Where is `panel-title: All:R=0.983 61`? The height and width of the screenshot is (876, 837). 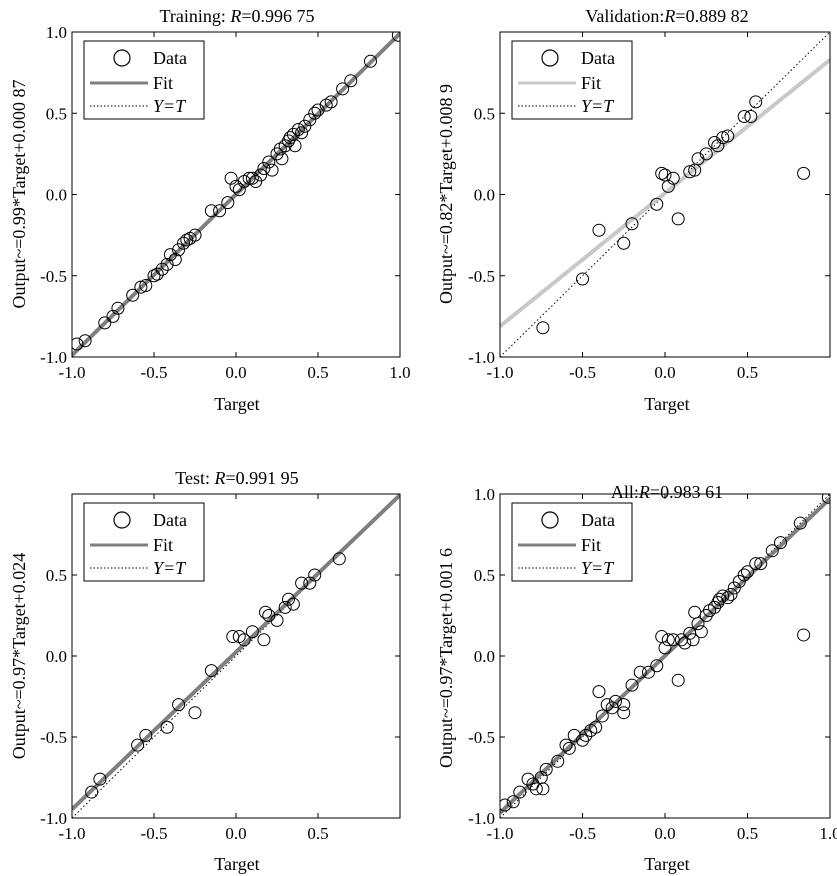 panel-title: All:R=0.983 61 is located at coordinates (667, 492).